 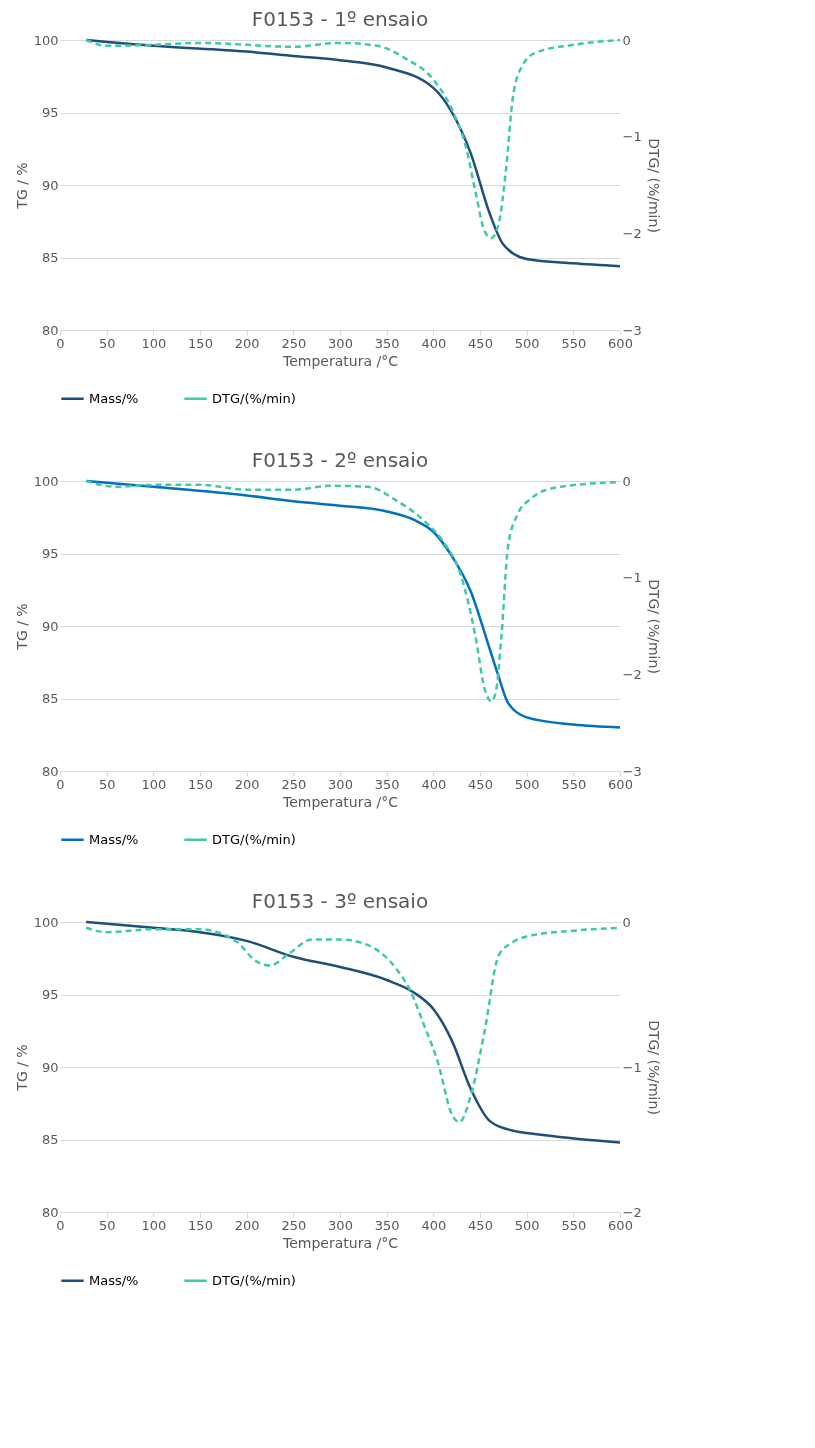 What do you see at coordinates (340, 901) in the screenshot?
I see `chart-title: F0153 - 3º ensaio` at bounding box center [340, 901].